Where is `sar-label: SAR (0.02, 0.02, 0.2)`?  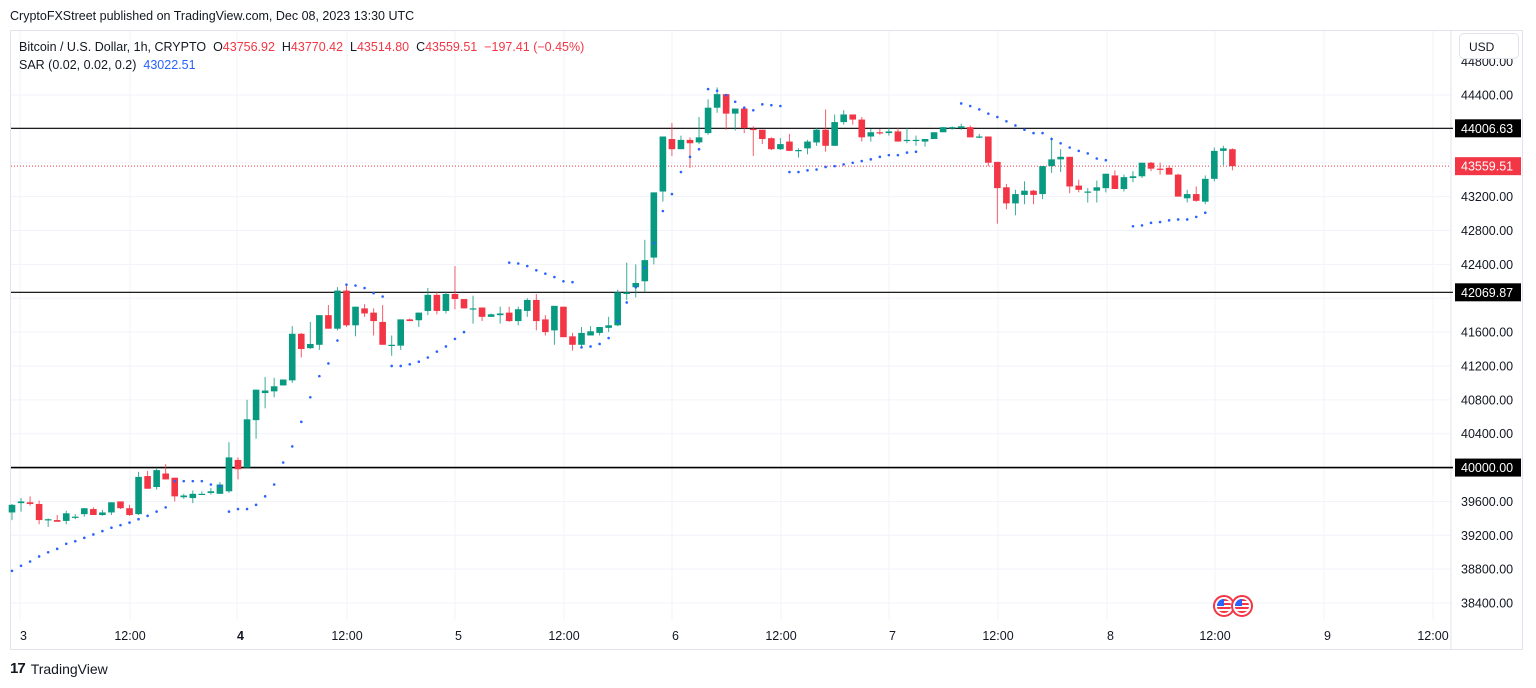 sar-label: SAR (0.02, 0.02, 0.2) is located at coordinates (78, 65).